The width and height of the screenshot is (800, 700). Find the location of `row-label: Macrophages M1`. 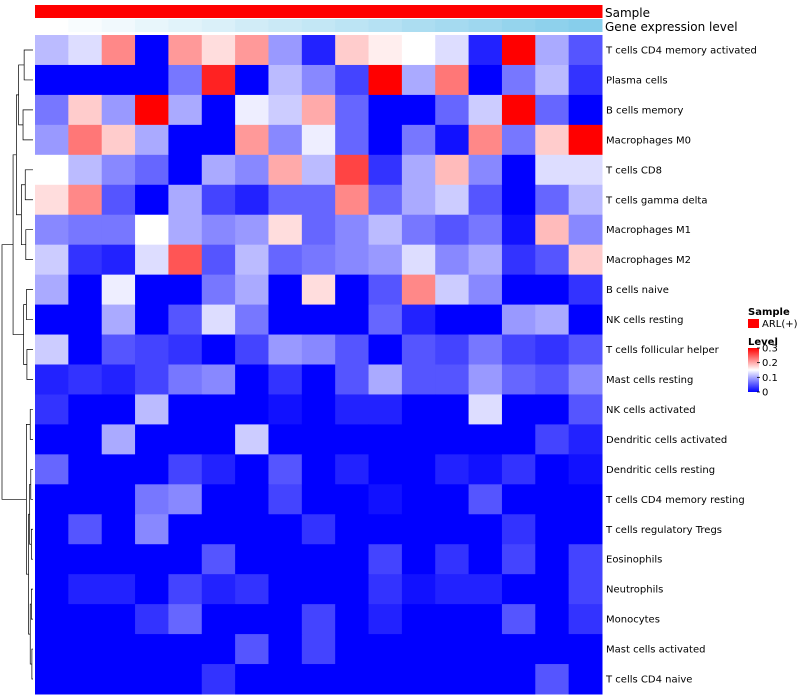

row-label: Macrophages M1 is located at coordinates (648, 230).